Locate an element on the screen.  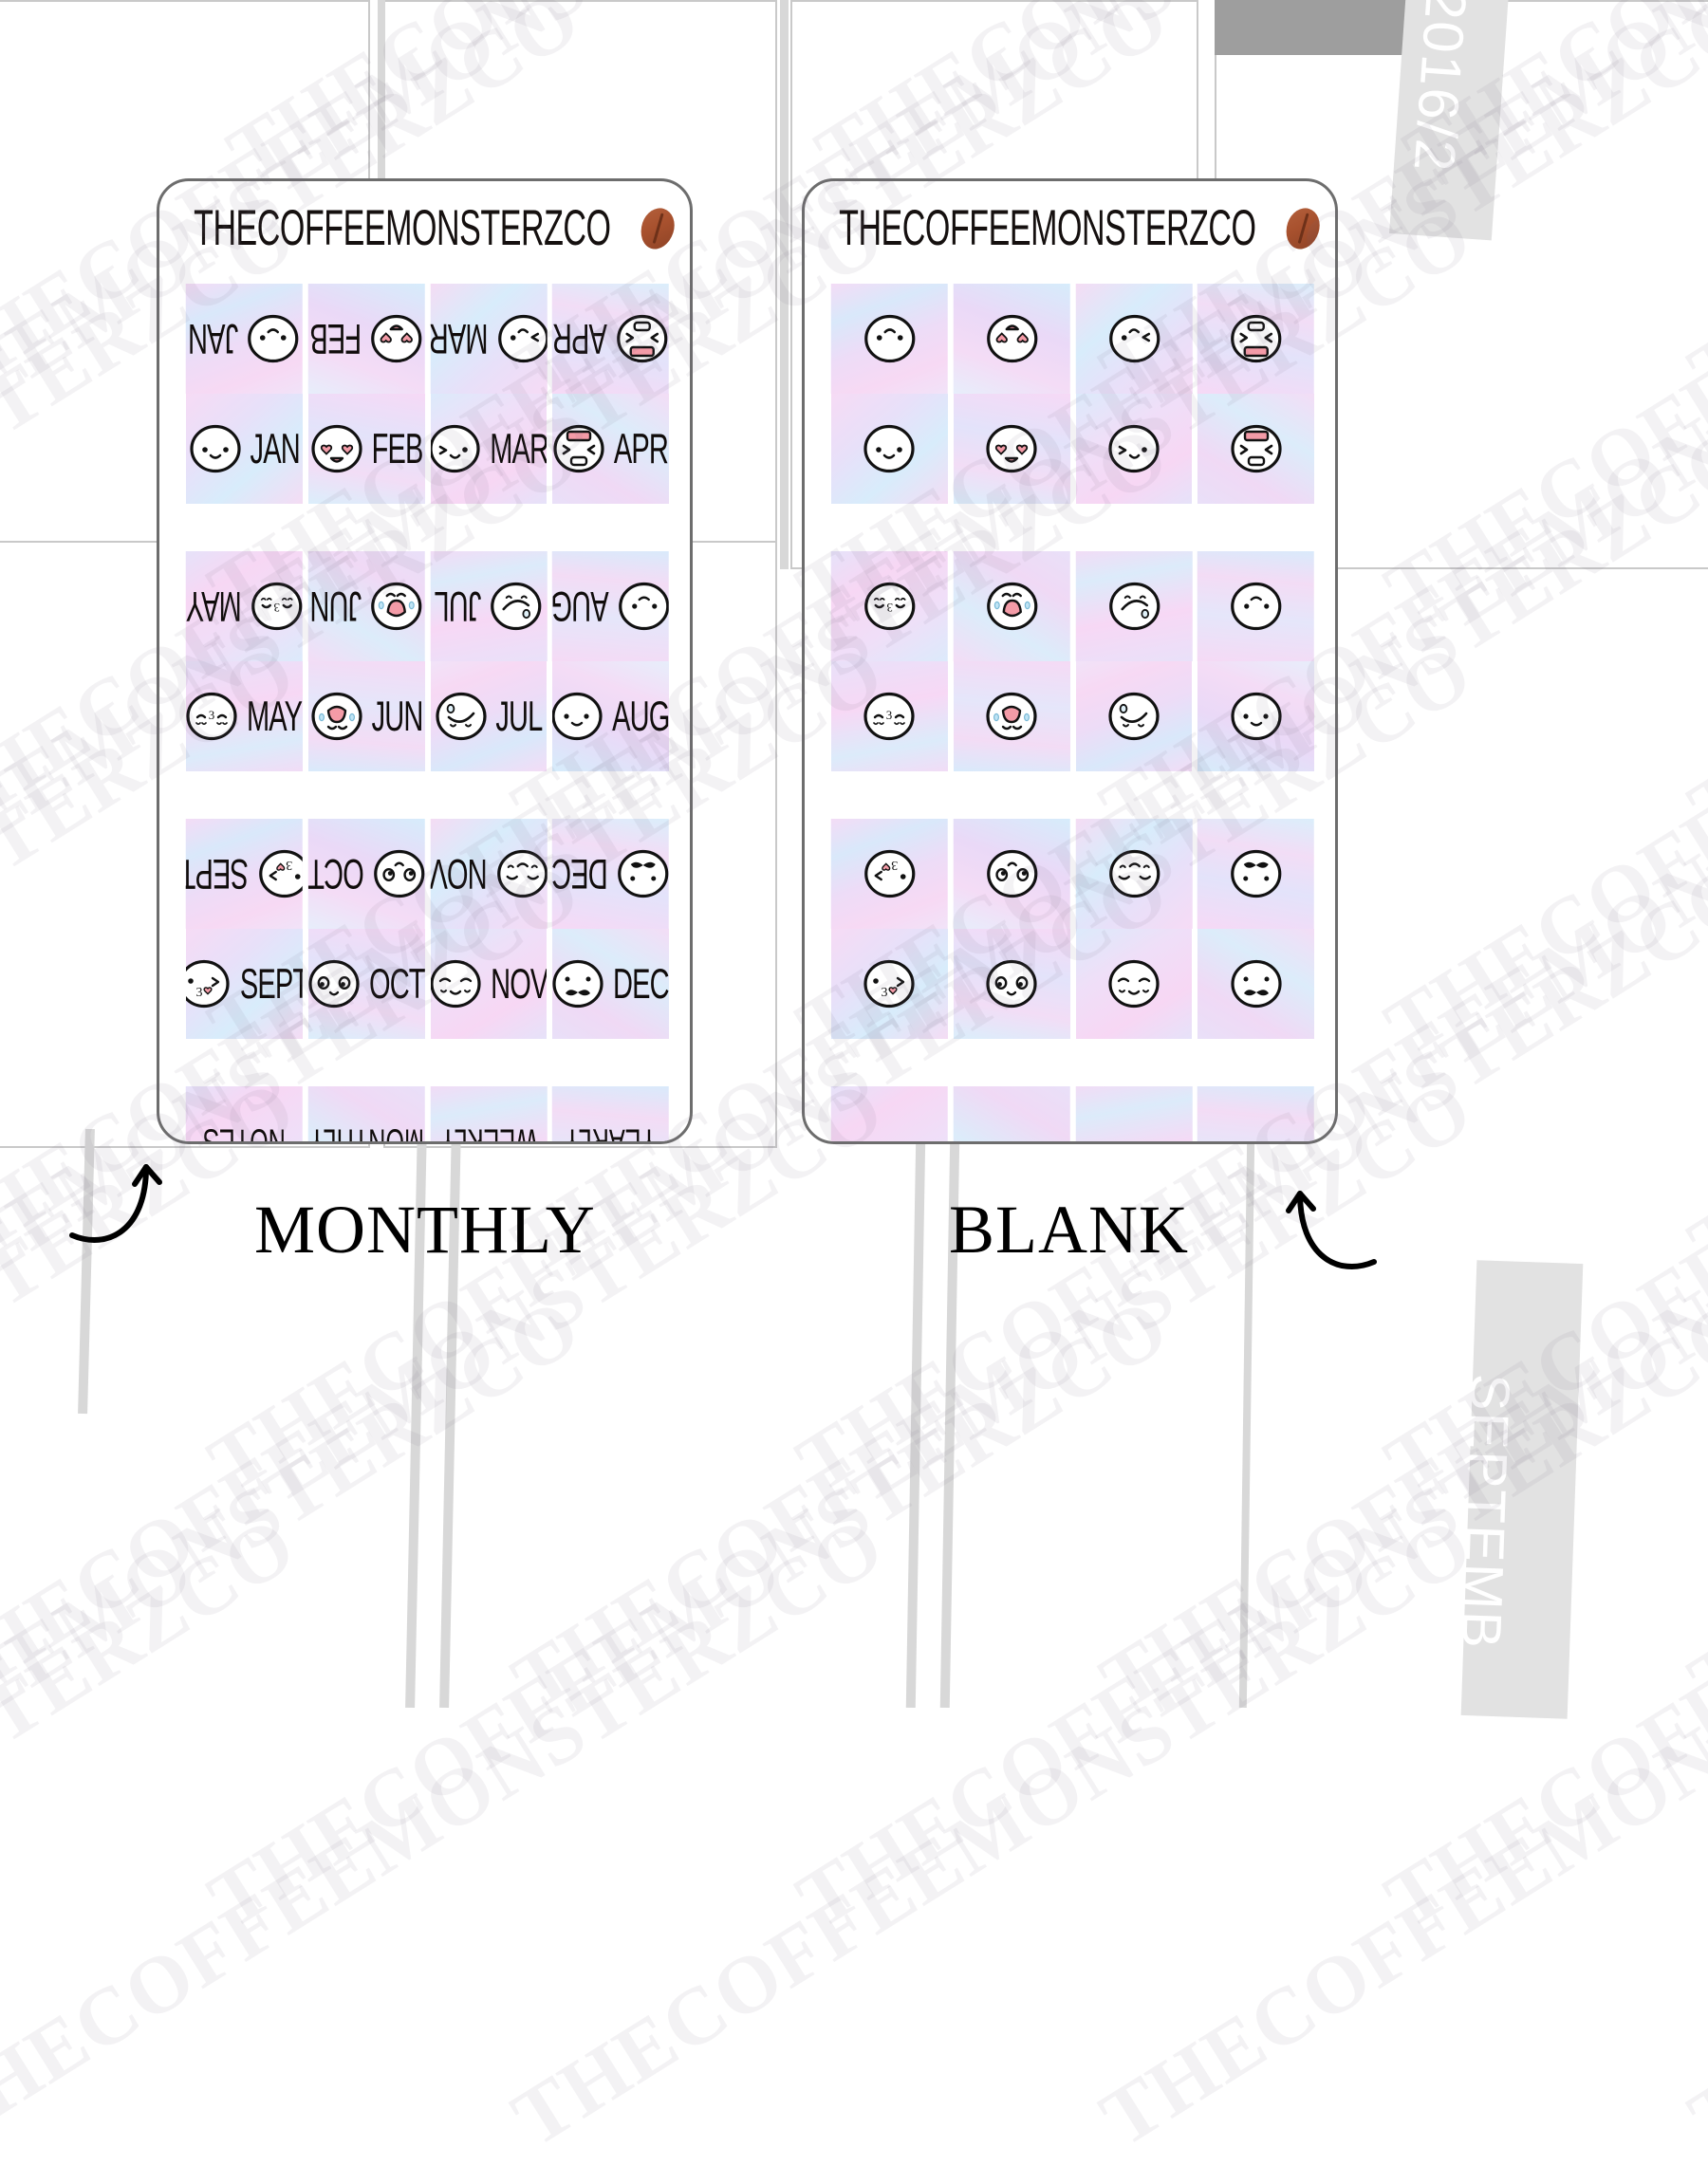
sticker-cell: WEEKLY is located at coordinates (489, 1115).